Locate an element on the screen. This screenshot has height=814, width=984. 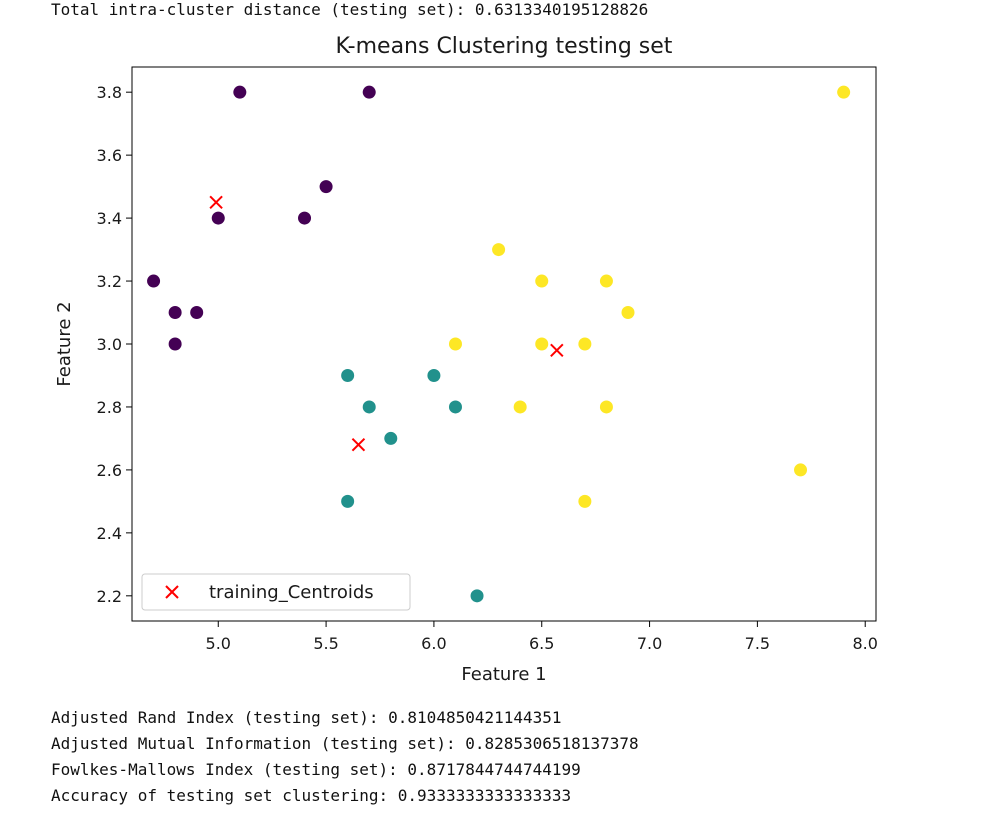
legend-marker-x is located at coordinates (172, 592).